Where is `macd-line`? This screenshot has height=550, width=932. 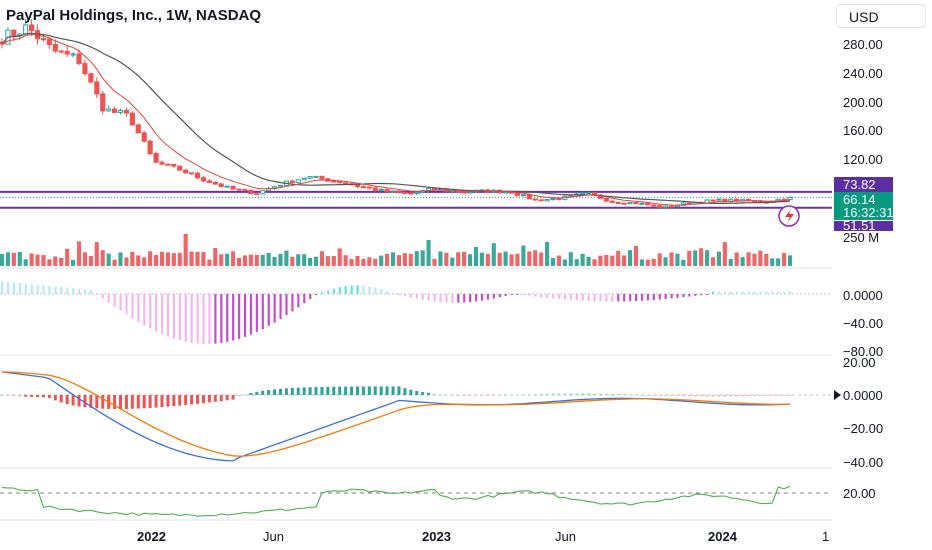
macd-line is located at coordinates (396, 416).